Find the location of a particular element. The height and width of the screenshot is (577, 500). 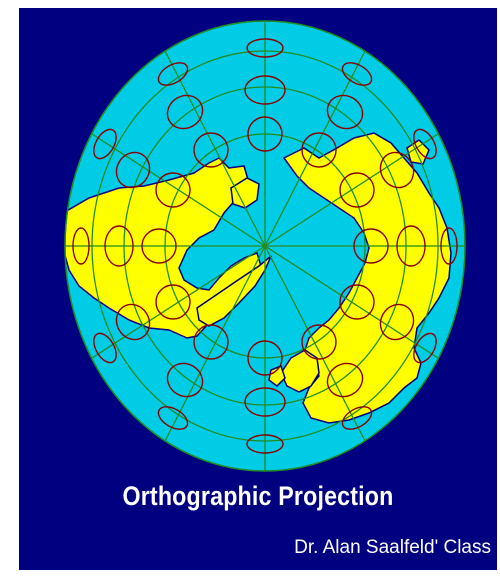

landmass-north-america is located at coordinates (163, 248).